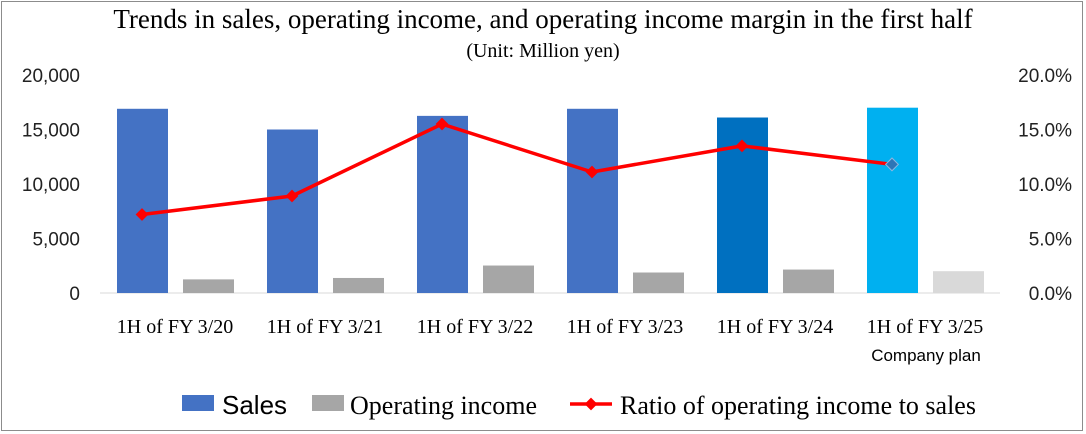 The image size is (1086, 434). What do you see at coordinates (1045, 76) in the screenshot?
I see `y-right-tick-label: 20.0%` at bounding box center [1045, 76].